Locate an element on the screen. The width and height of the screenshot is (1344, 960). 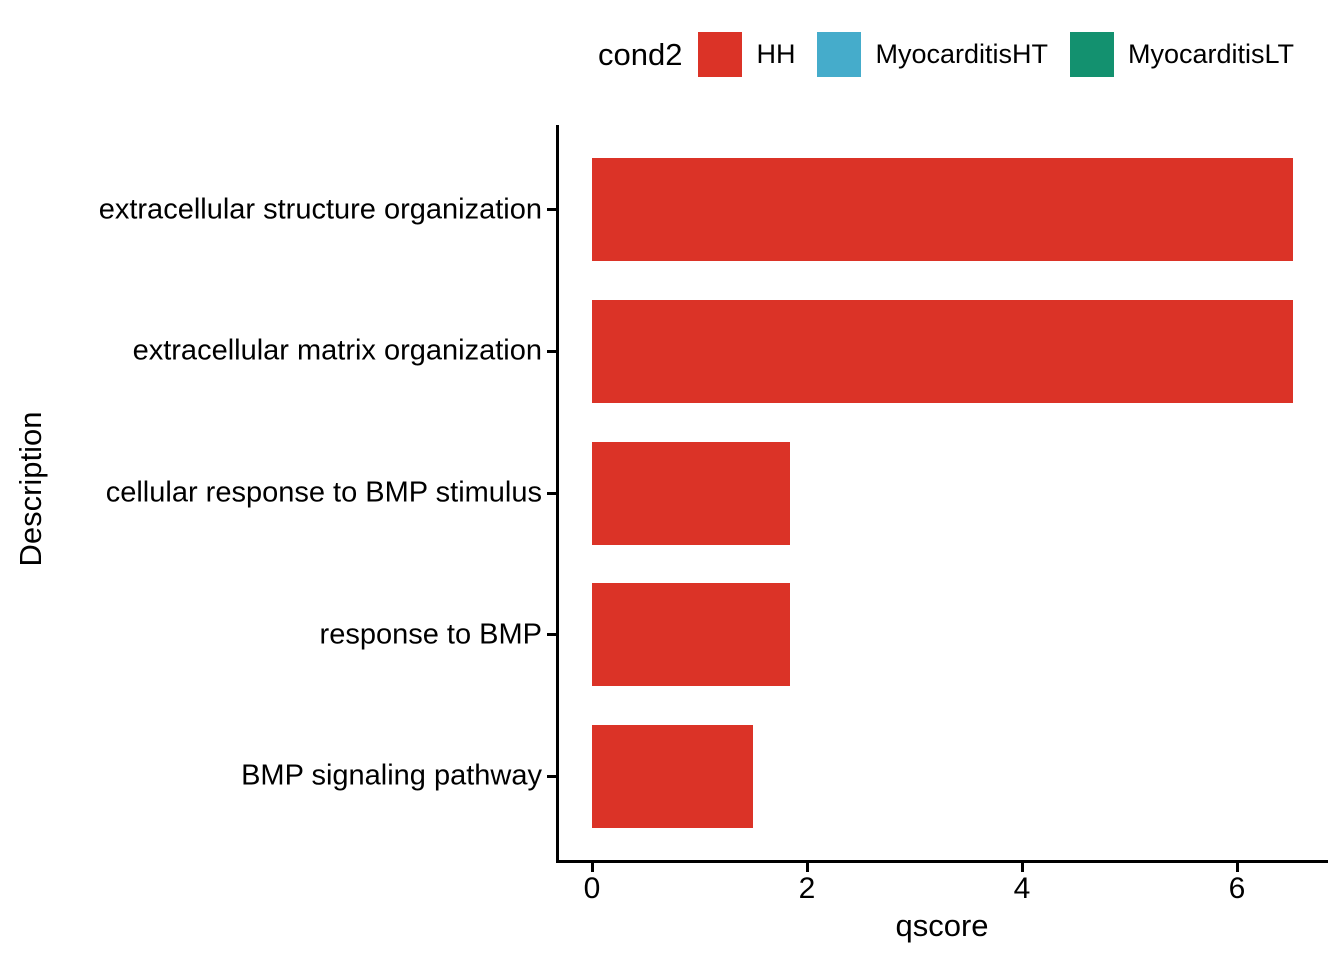
x-tick-label-2: 4 is located at coordinates (1022, 888).